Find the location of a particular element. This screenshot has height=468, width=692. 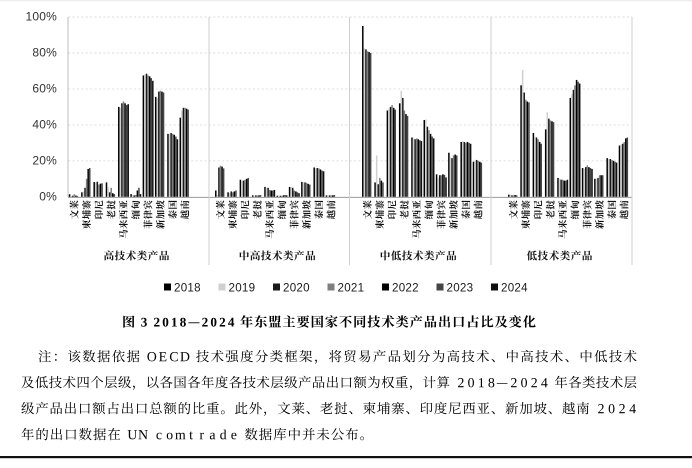

svg-text: 2022 is located at coordinates (405, 288).